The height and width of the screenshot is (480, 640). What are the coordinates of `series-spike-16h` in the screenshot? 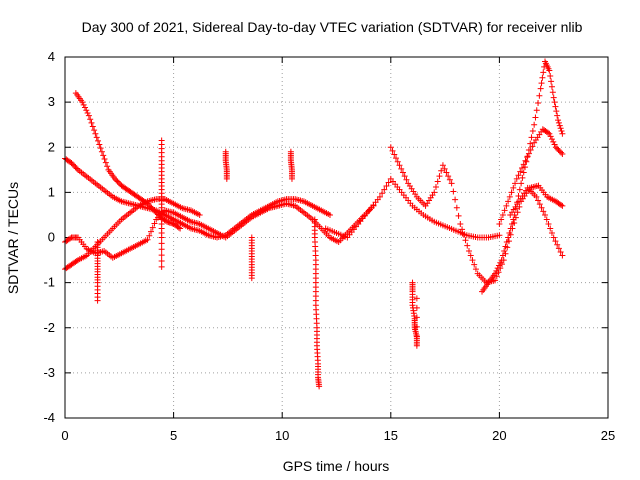 It's located at (414, 314).